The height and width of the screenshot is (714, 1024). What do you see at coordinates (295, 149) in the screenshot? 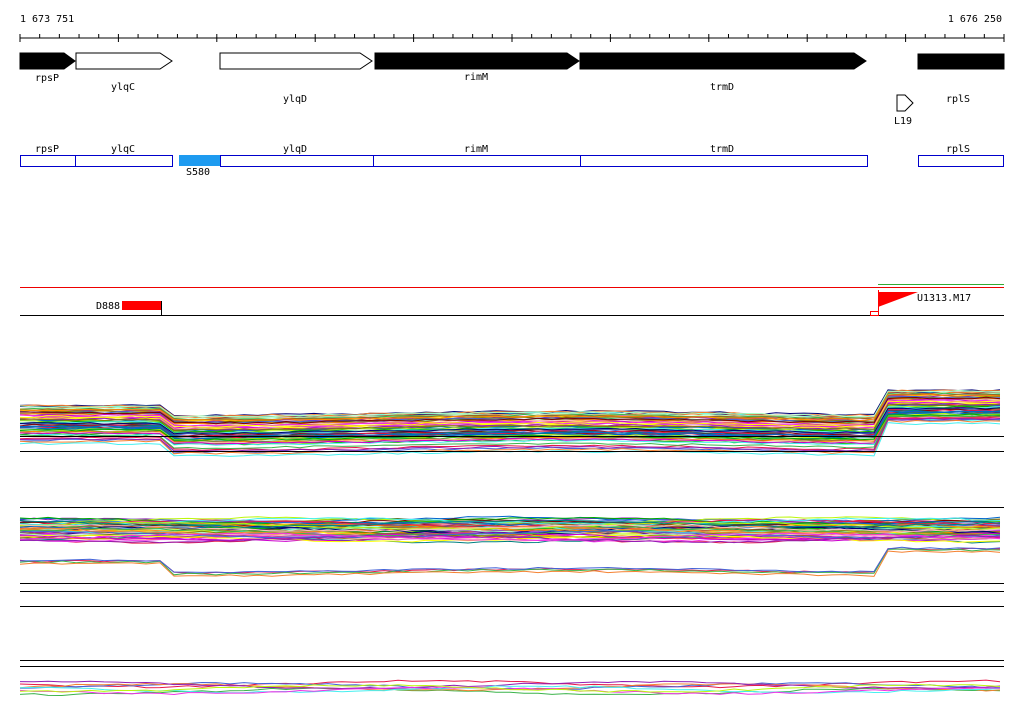
I see `region-label: ylqD` at bounding box center [295, 149].